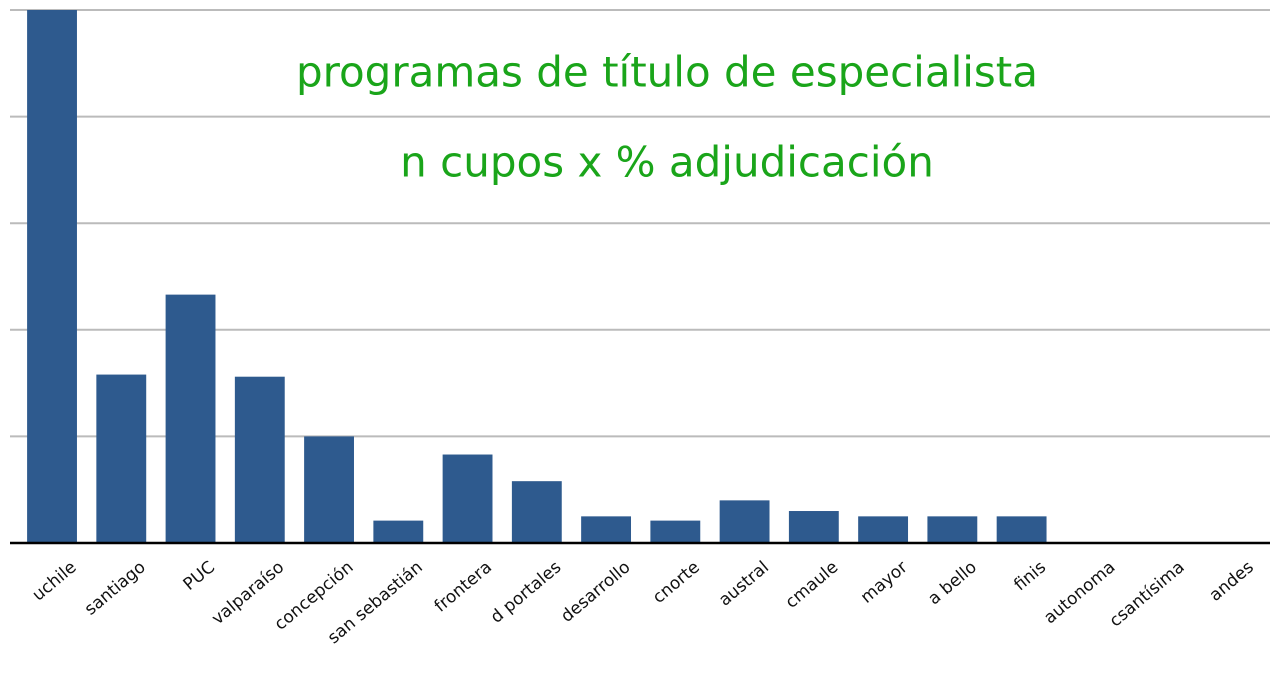 This screenshot has width=1281, height=673. What do you see at coordinates (55, 581) in the screenshot?
I see `x-tick-label: uchile` at bounding box center [55, 581].